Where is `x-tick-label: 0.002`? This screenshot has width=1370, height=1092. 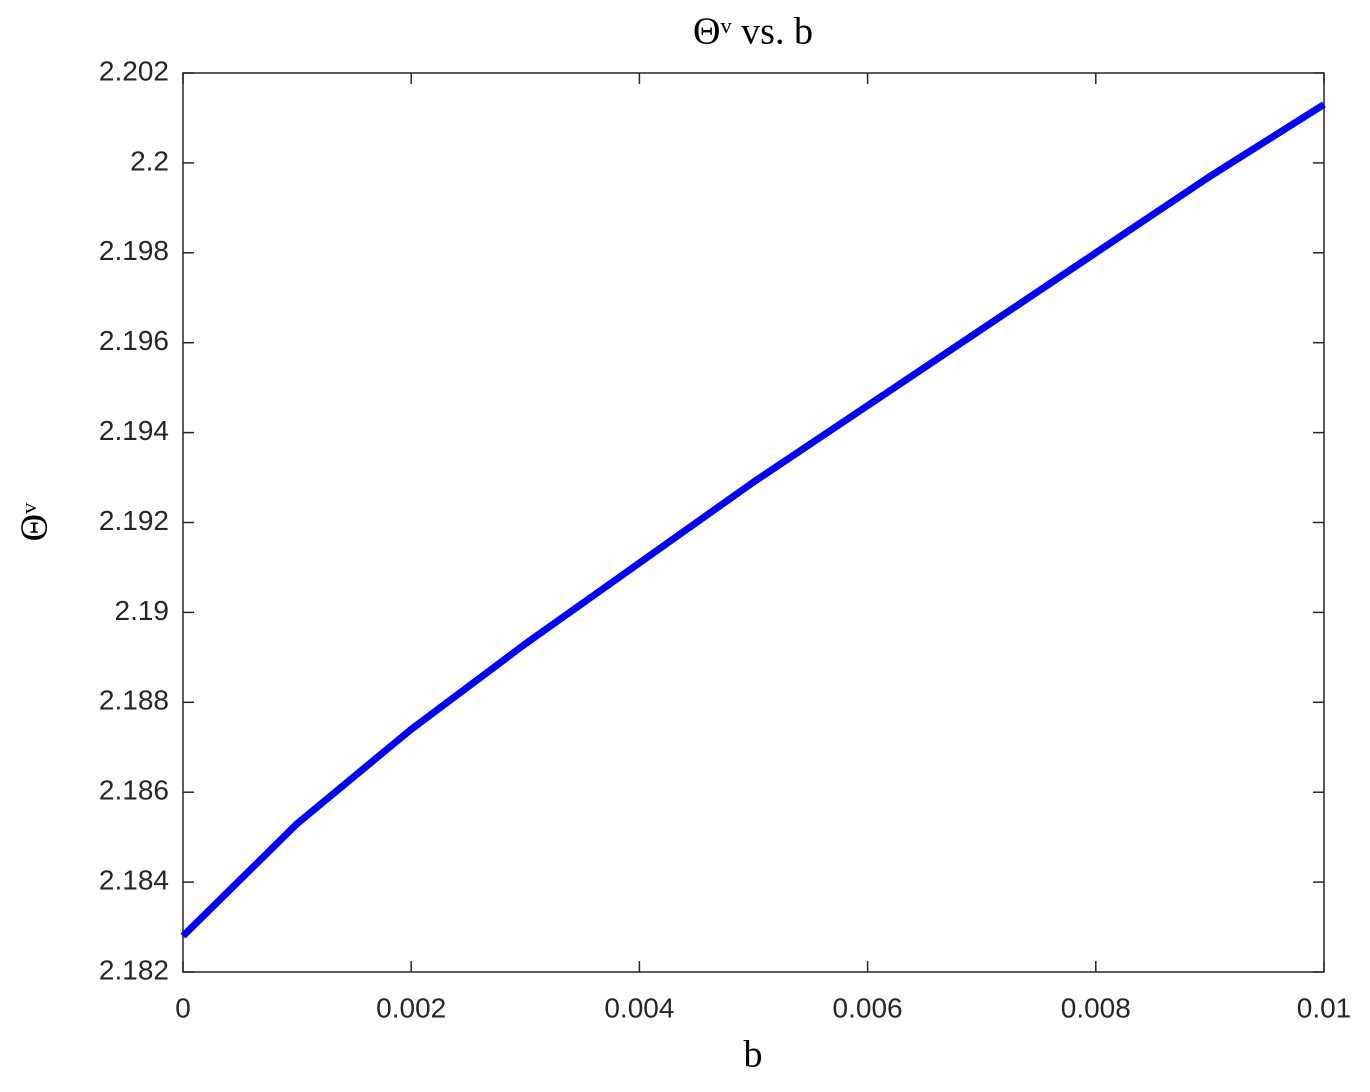 x-tick-label: 0.002 is located at coordinates (411, 1007).